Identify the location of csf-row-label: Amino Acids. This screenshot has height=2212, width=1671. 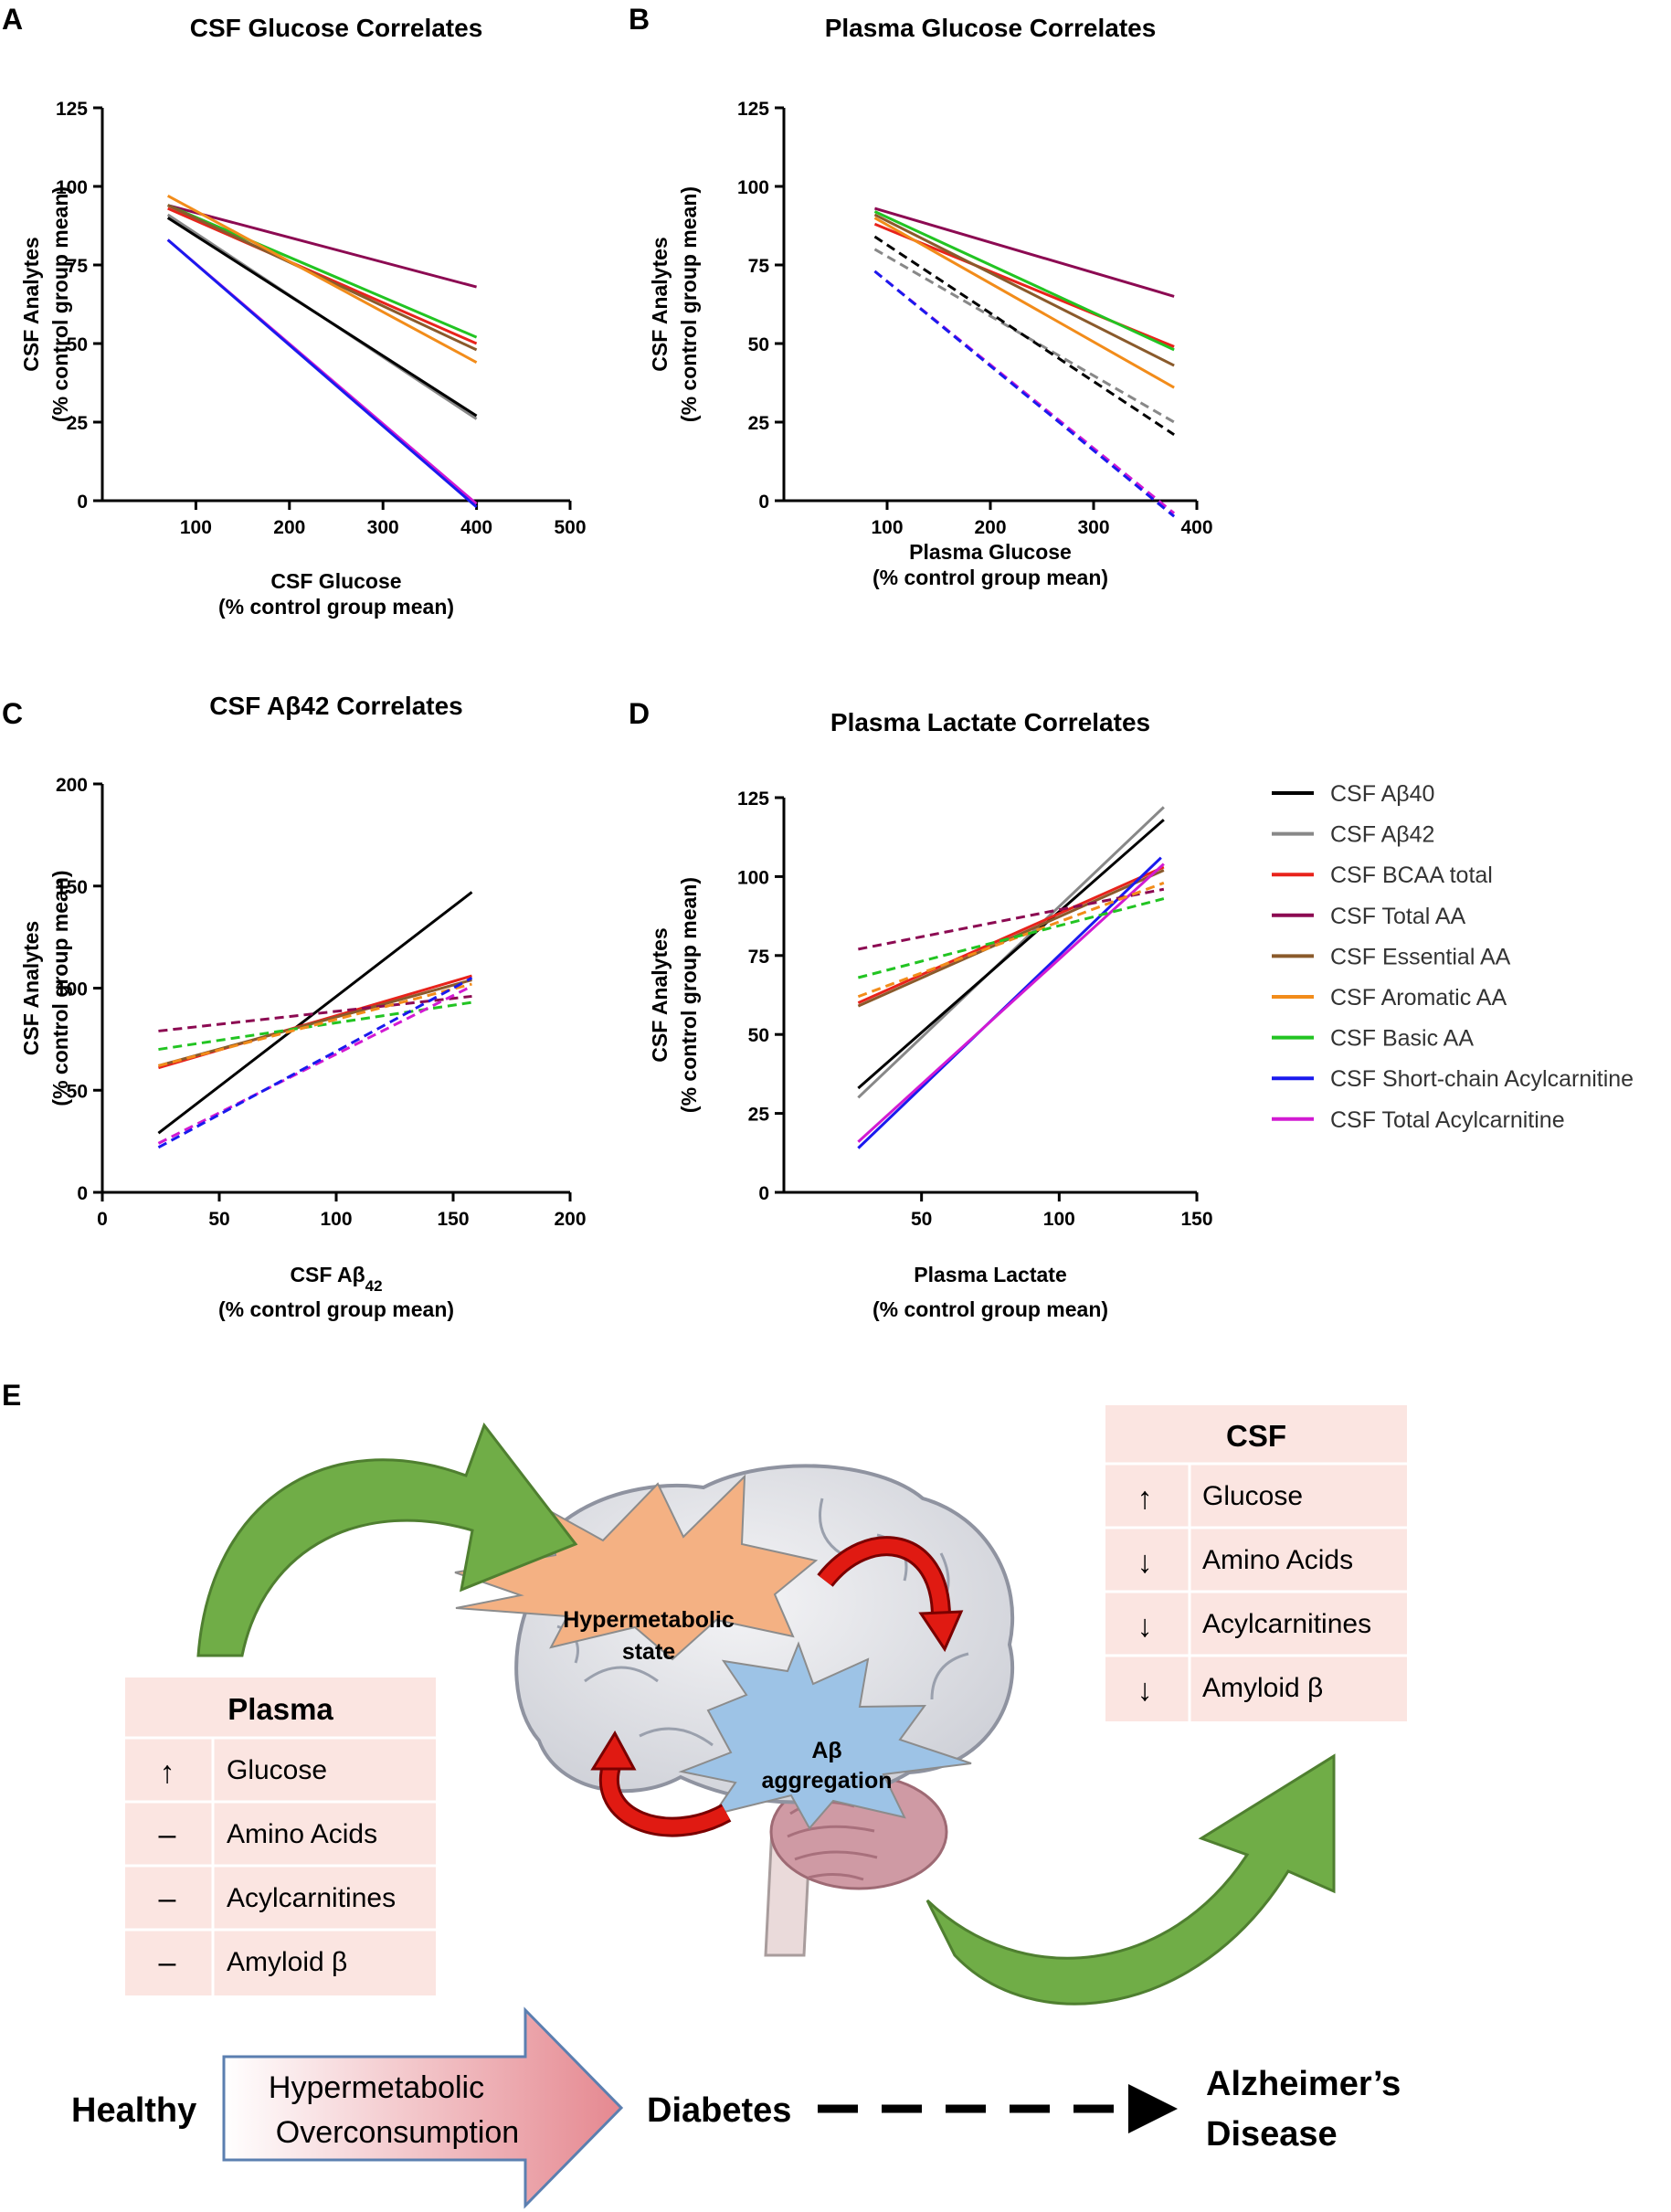
(1277, 1560).